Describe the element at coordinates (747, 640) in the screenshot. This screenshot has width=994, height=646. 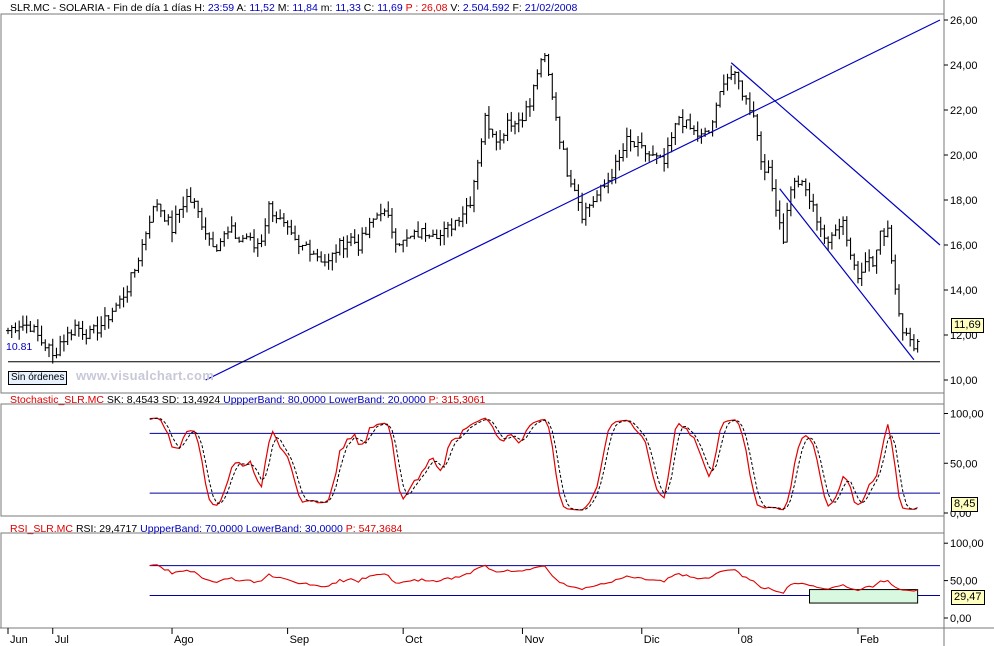
I see `month-label: 08` at that location.